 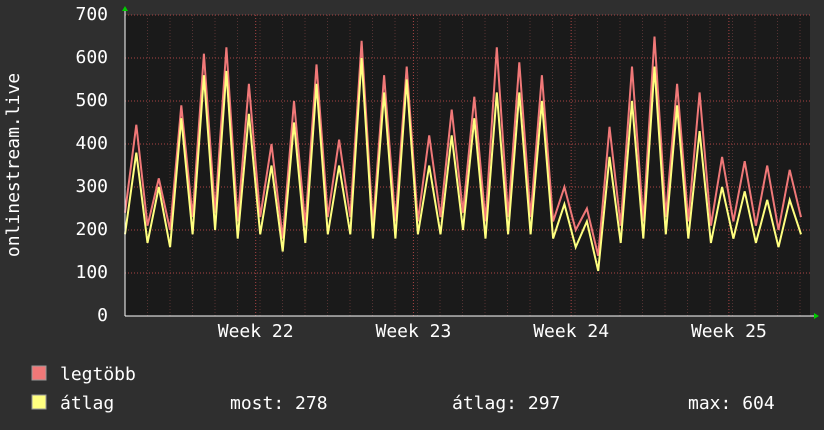 What do you see at coordinates (91, 143) in the screenshot?
I see `y-tick-label: 400` at bounding box center [91, 143].